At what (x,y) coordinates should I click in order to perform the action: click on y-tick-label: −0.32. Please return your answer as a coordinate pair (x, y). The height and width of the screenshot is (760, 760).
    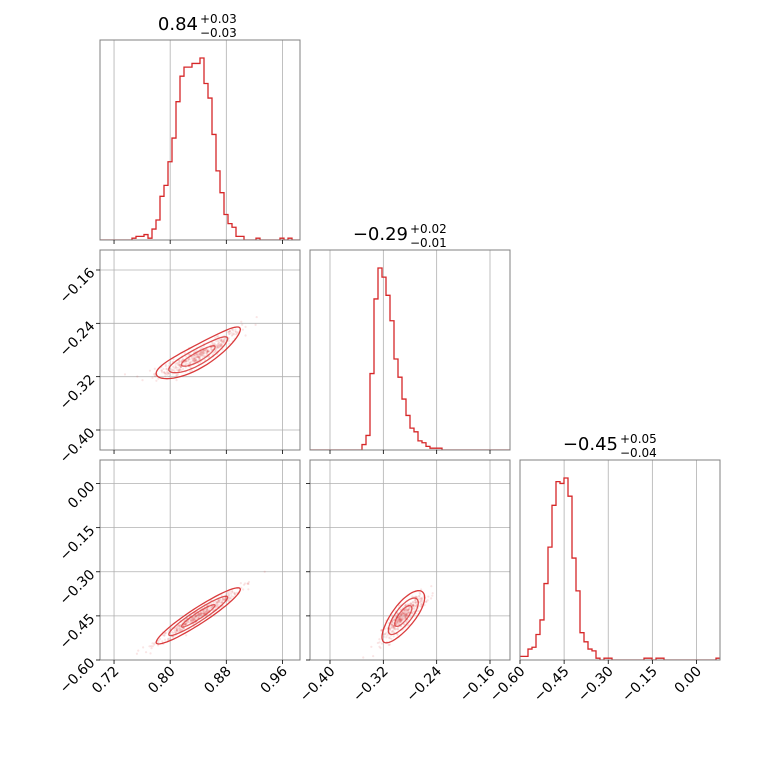
    Looking at the image, I should click on (78, 393).